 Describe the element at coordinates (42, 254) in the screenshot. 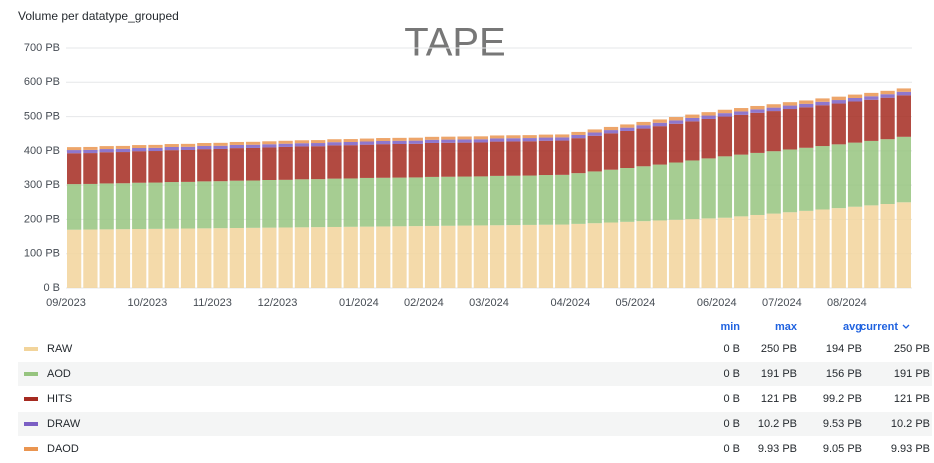

I see `y-tick-label: 100 PB` at that location.